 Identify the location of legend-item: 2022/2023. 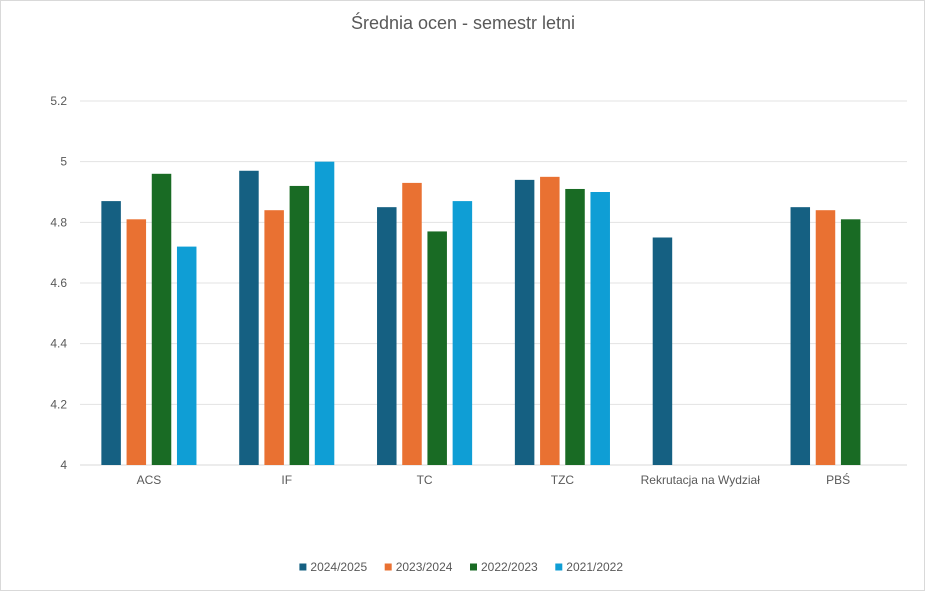
(504, 567).